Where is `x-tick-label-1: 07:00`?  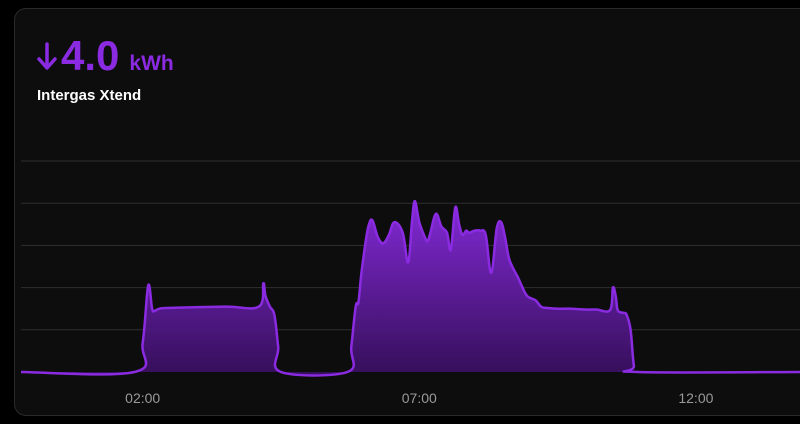
x-tick-label-1: 07:00 is located at coordinates (419, 398).